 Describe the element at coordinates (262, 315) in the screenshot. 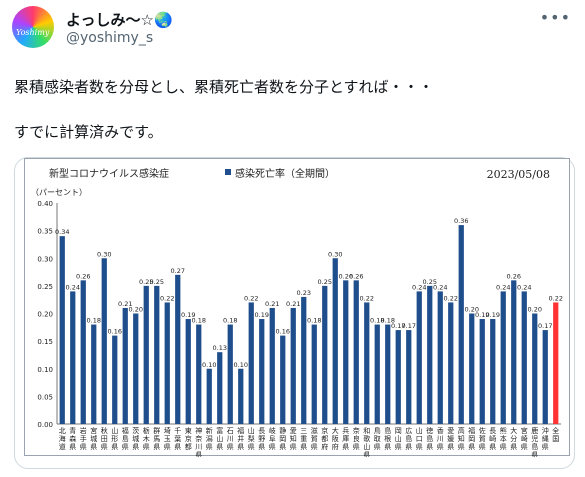

I see `data-label: 0.19` at that location.